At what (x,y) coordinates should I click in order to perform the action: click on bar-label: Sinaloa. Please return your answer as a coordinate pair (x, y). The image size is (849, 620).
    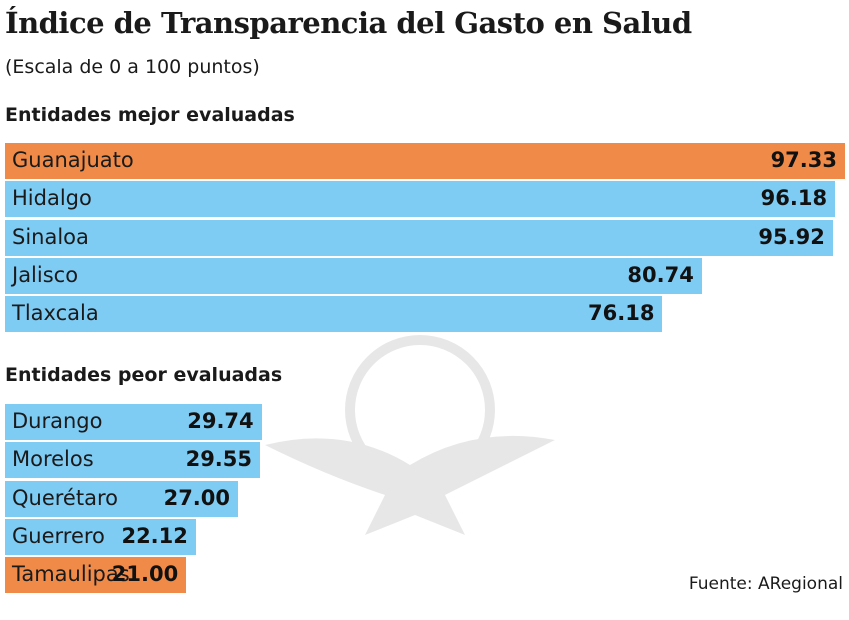
    Looking at the image, I should click on (50, 236).